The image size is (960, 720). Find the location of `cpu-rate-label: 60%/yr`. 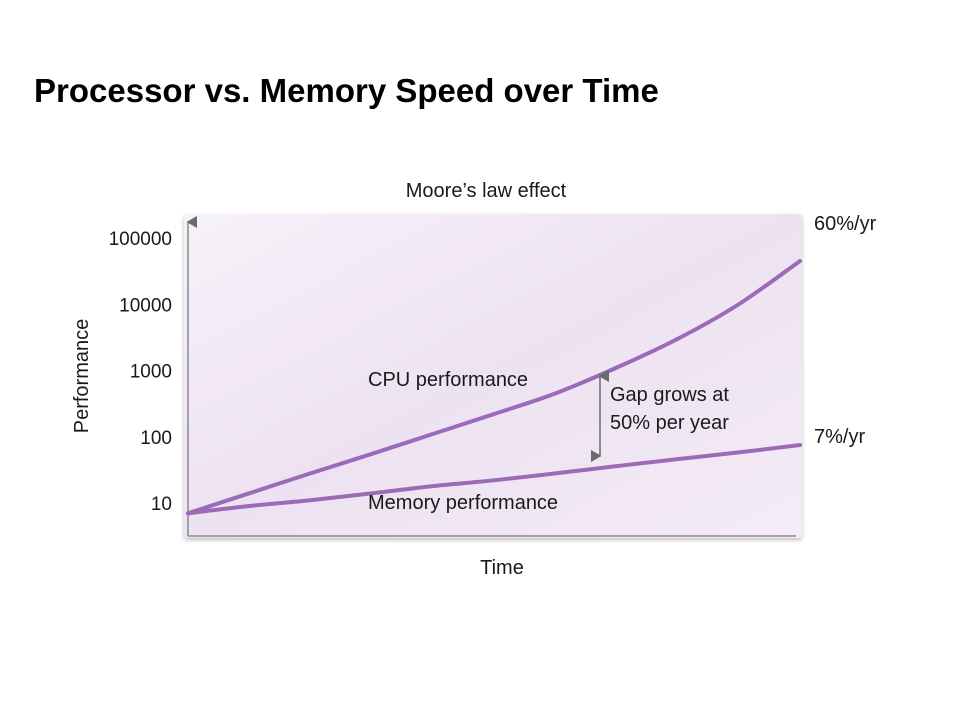

cpu-rate-label: 60%/yr is located at coordinates (845, 224).